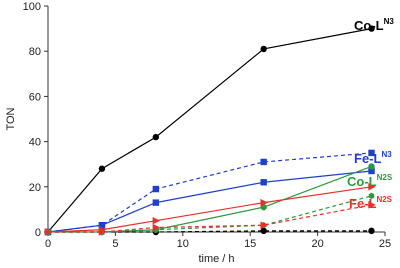 This screenshot has width=400, height=268. Describe the element at coordinates (35, 52) in the screenshot. I see `y-tick-label: 80` at that location.